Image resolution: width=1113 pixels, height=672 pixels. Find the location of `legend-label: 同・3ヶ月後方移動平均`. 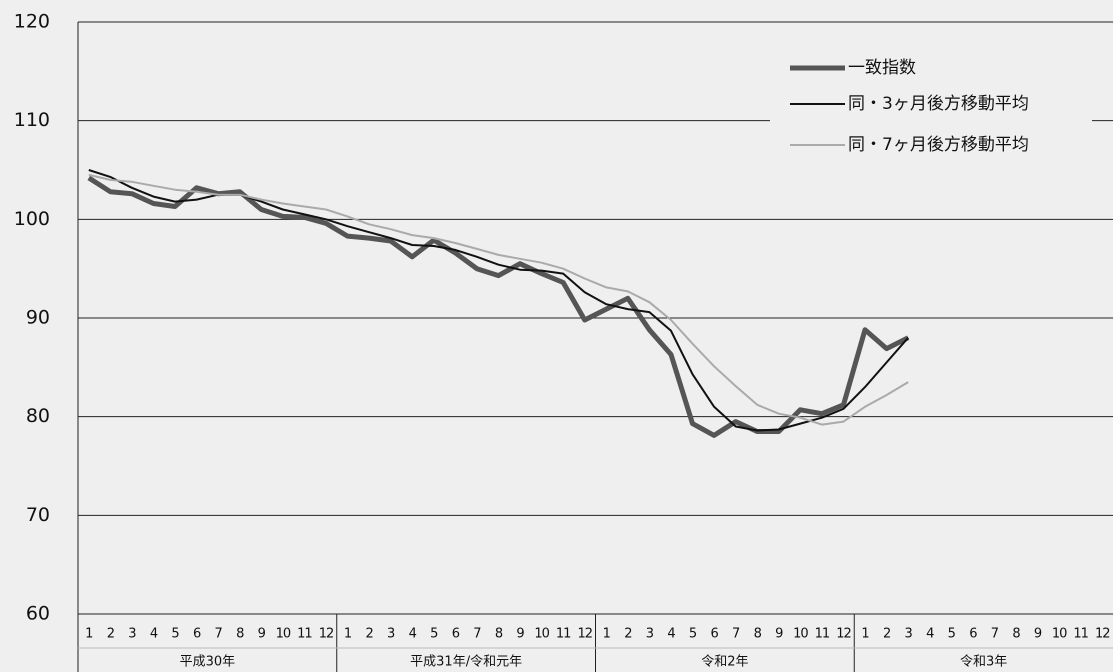

legend-label: 同・3ヶ月後方移動平均 is located at coordinates (938, 104).